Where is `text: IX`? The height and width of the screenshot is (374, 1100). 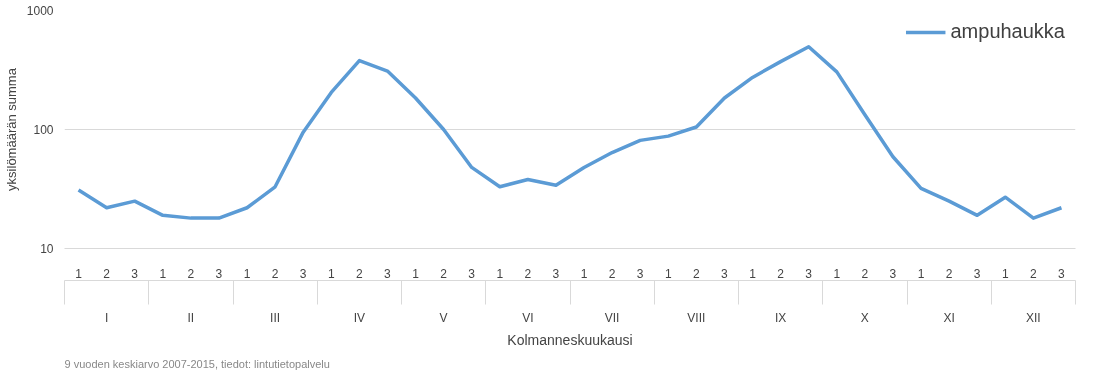
text: IX is located at coordinates (780, 317).